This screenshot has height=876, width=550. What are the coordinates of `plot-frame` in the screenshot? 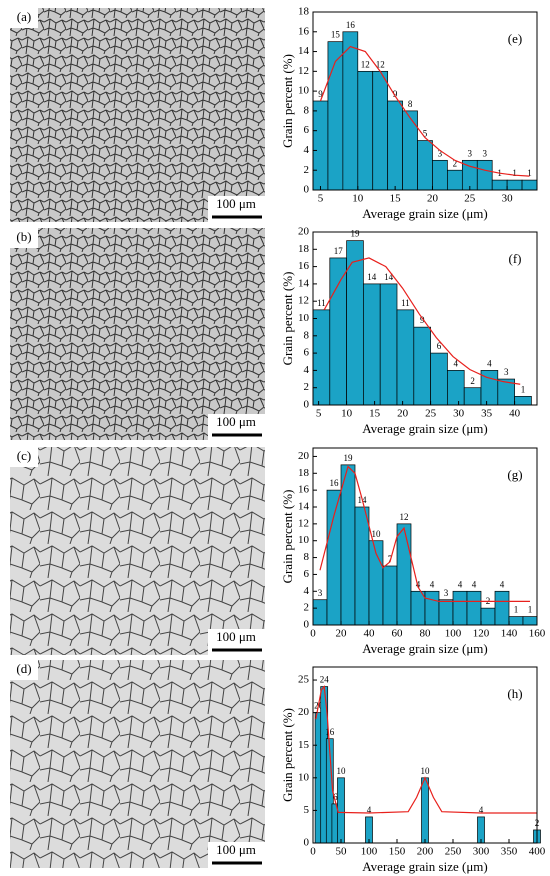 It's located at (425, 101).